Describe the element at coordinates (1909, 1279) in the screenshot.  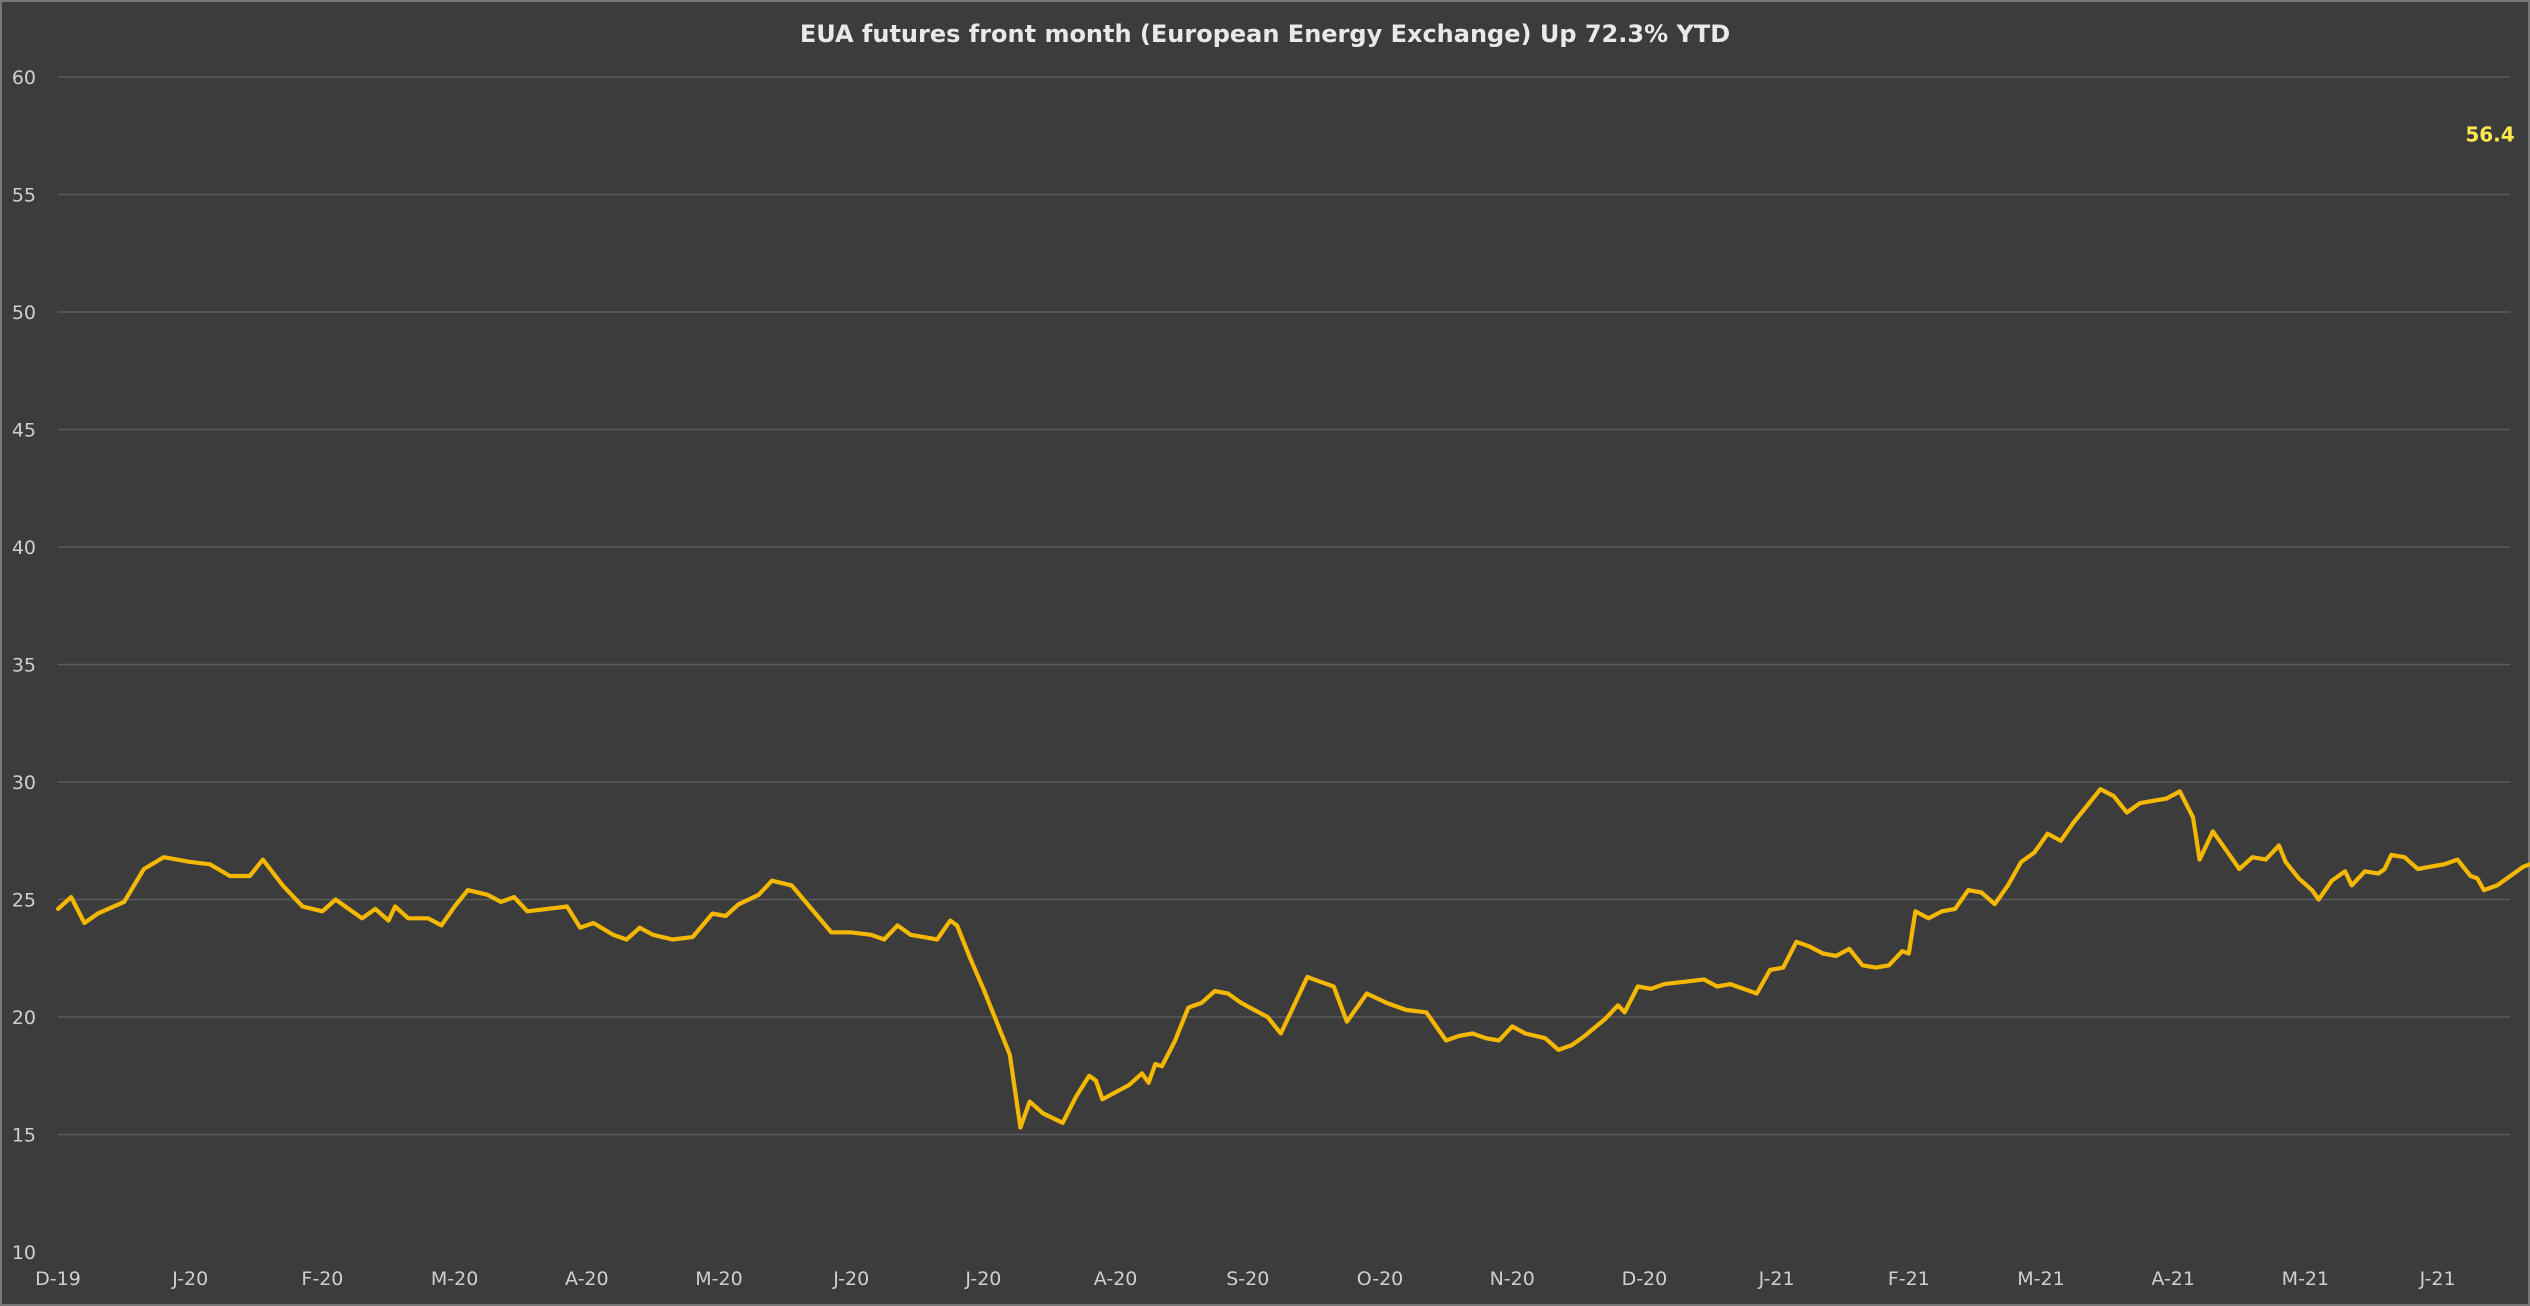
I see `x-tick-label: F-21` at that location.